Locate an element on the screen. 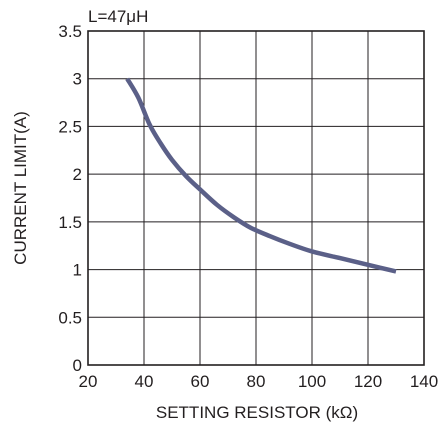 The image size is (440, 429). y-axis-title: CURRENT LIMIT(A) is located at coordinates (20, 188).